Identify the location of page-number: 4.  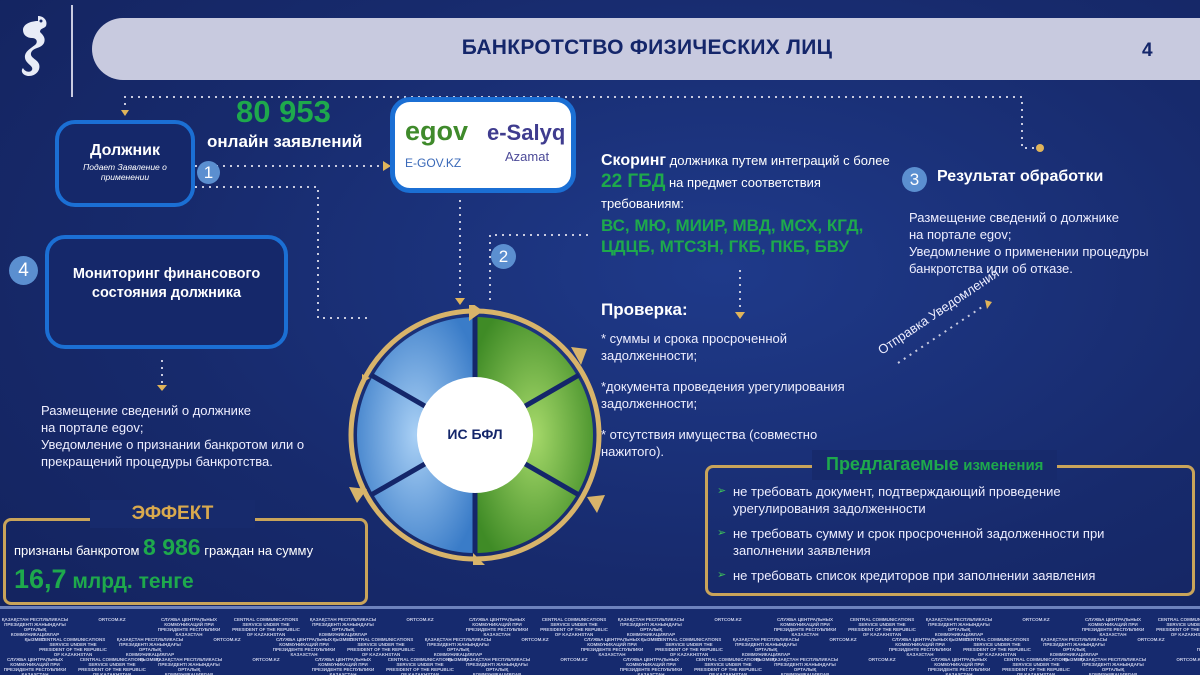
(1147, 50).